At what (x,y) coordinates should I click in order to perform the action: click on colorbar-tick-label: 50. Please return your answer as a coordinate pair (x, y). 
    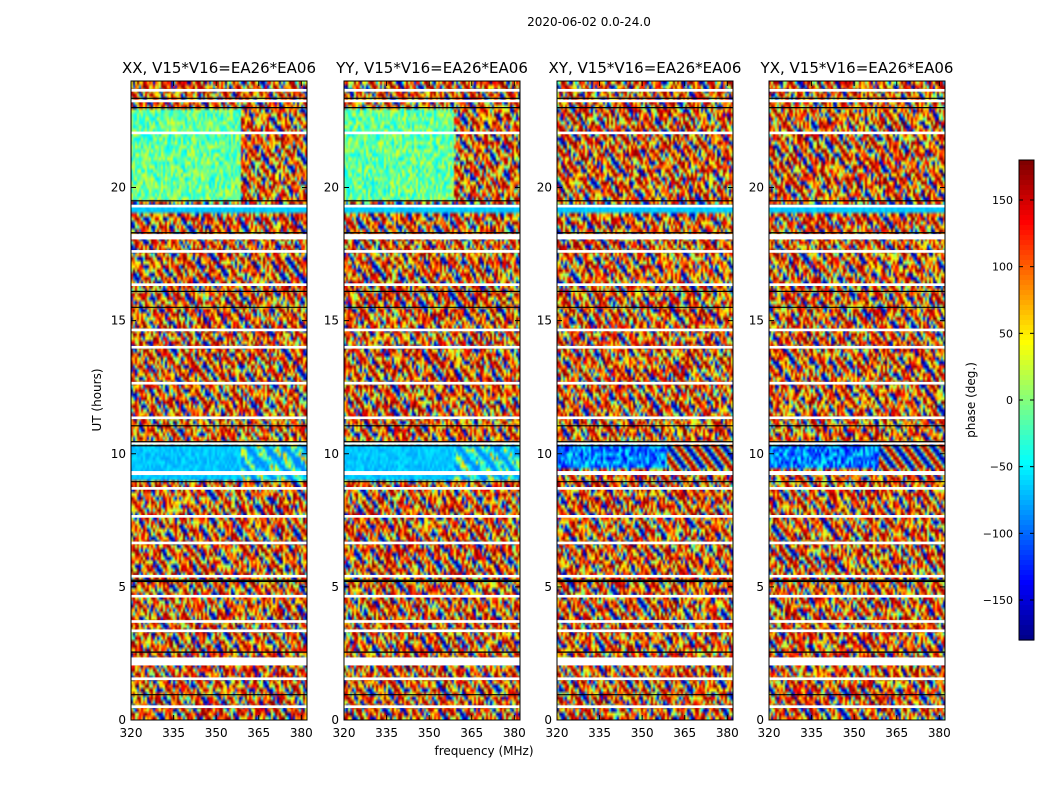
    Looking at the image, I should click on (1006, 333).